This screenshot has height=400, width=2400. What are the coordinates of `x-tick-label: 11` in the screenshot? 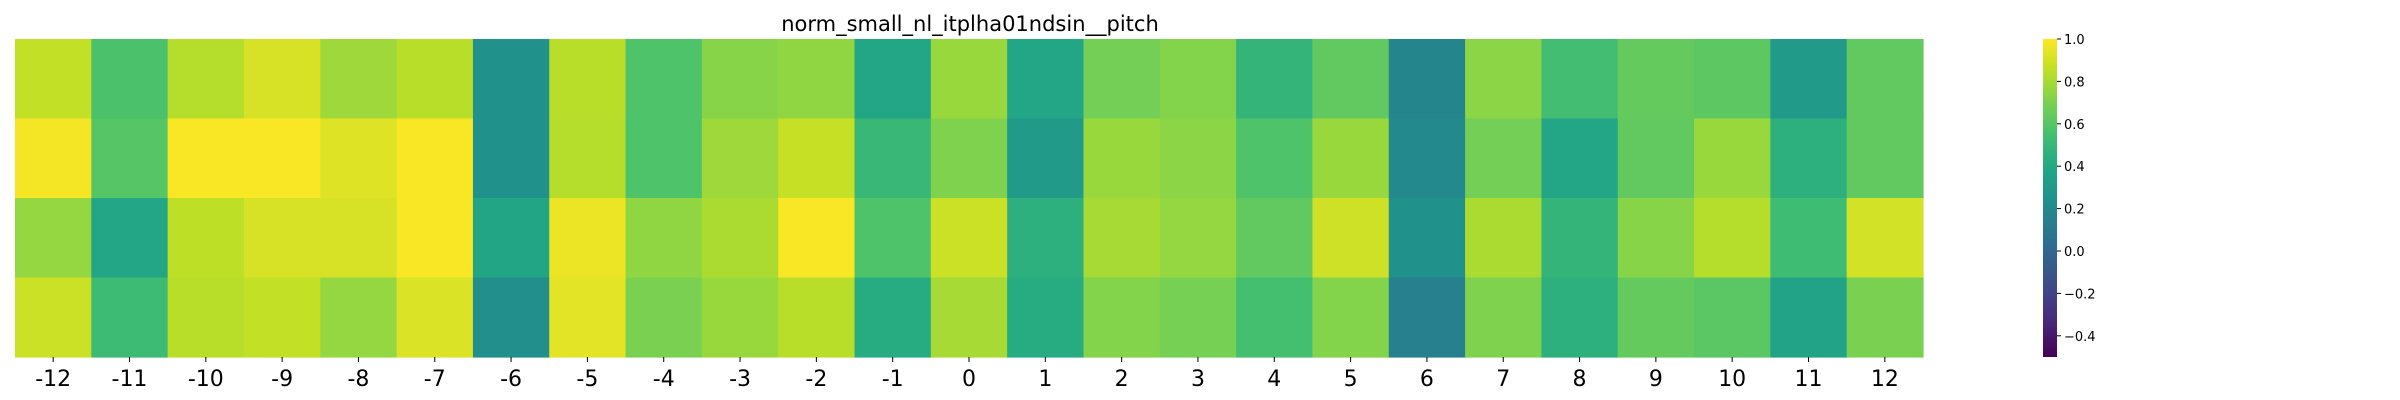 It's located at (1809, 379).